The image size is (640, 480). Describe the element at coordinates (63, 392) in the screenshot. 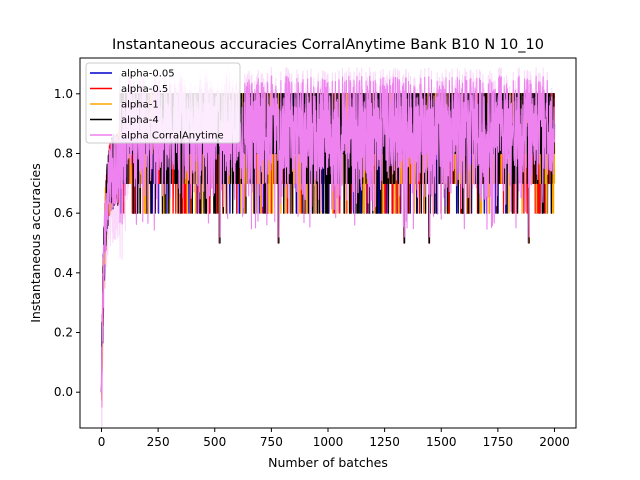

I see `y-tick-label: 0.0` at that location.